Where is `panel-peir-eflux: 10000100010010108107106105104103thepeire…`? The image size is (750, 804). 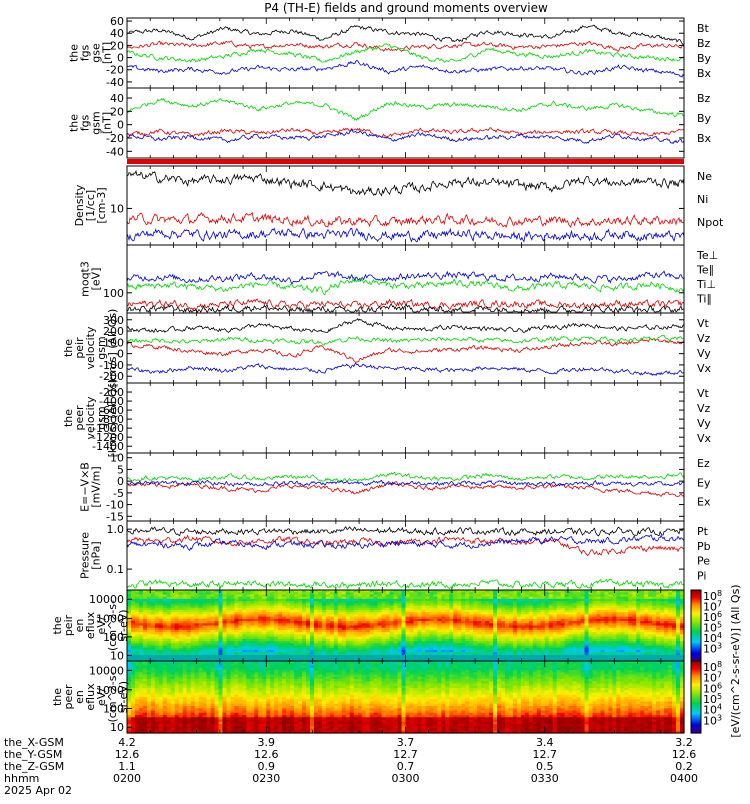
panel-peir-eflux: 10000100010010108107106105104103thepeire… is located at coordinates (386, 625).